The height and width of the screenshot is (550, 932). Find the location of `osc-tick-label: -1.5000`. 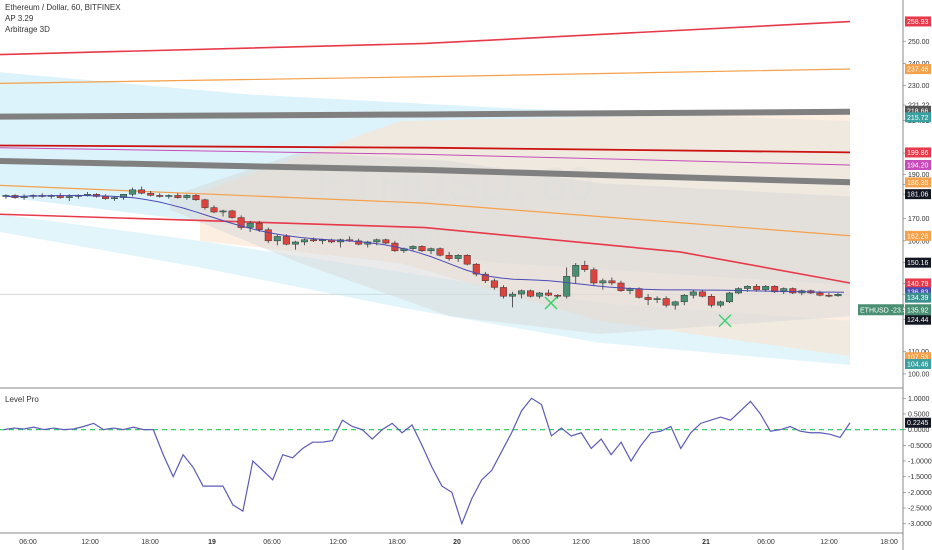

osc-tick-label: -1.5000 is located at coordinates (920, 477).